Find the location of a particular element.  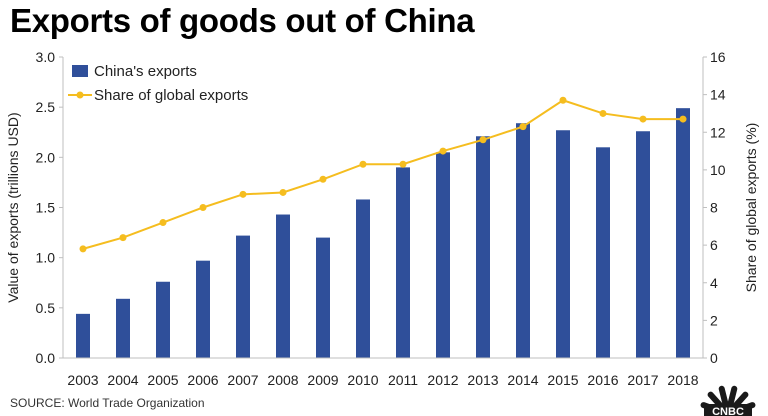

right-tick-label-14: 14 is located at coordinates (718, 95).